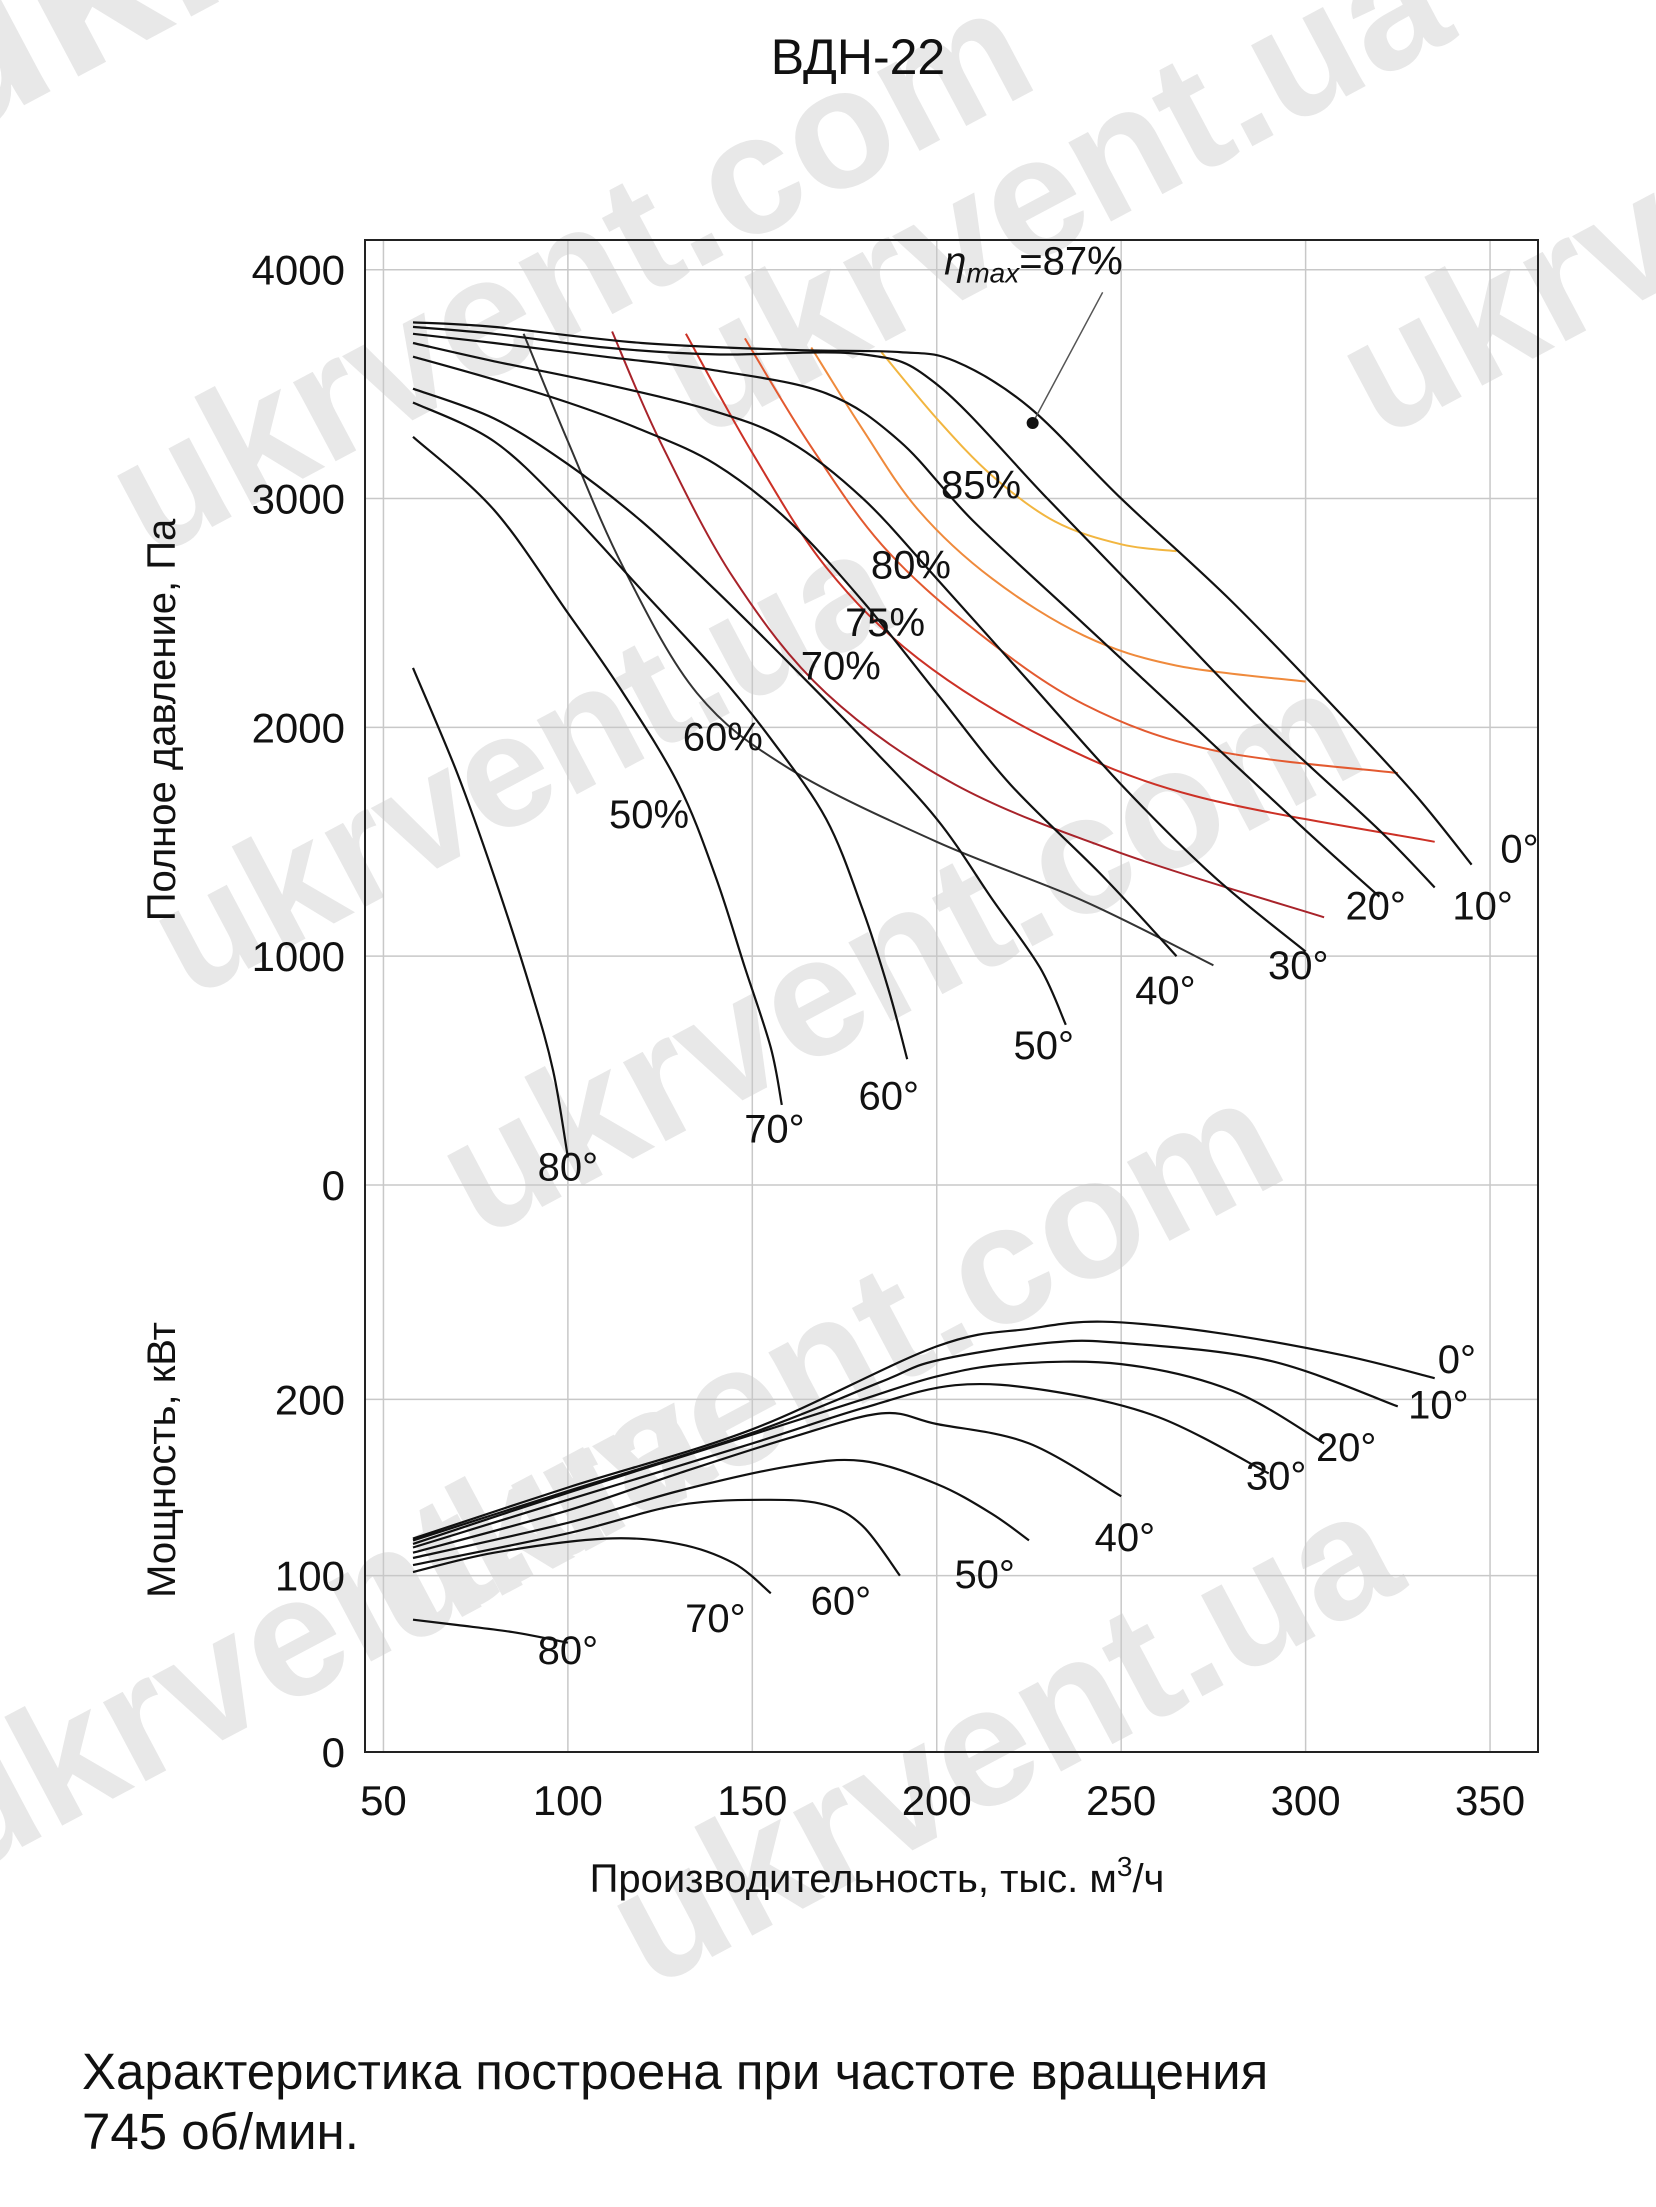  What do you see at coordinates (162, 1460) in the screenshot?
I see `y-axis-label-power: Мощность, кВт` at bounding box center [162, 1460].